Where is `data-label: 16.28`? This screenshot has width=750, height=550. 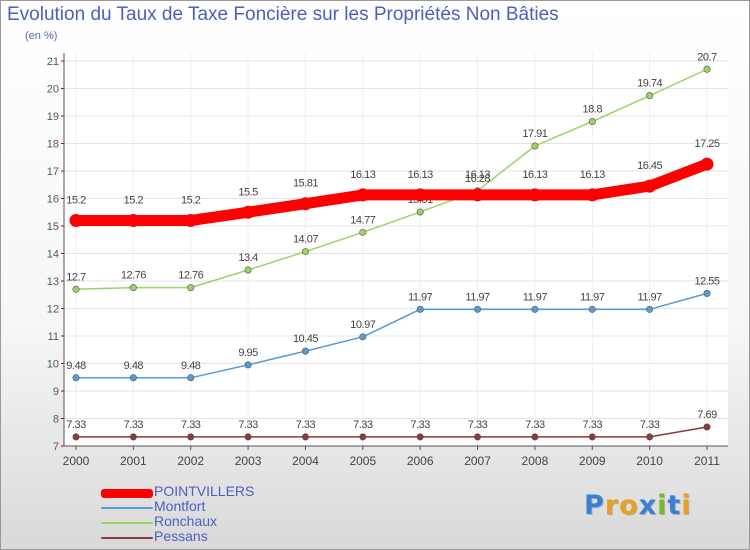
data-label: 16.28 is located at coordinates (477, 179).